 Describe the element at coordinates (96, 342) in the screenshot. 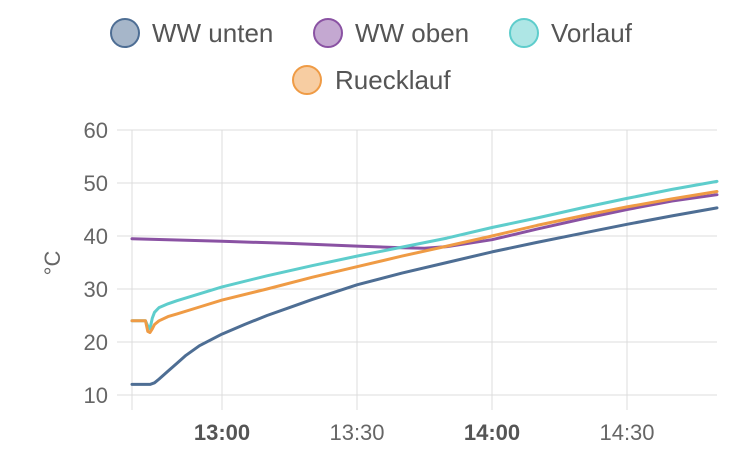

I see `y-tick-label: 20` at that location.